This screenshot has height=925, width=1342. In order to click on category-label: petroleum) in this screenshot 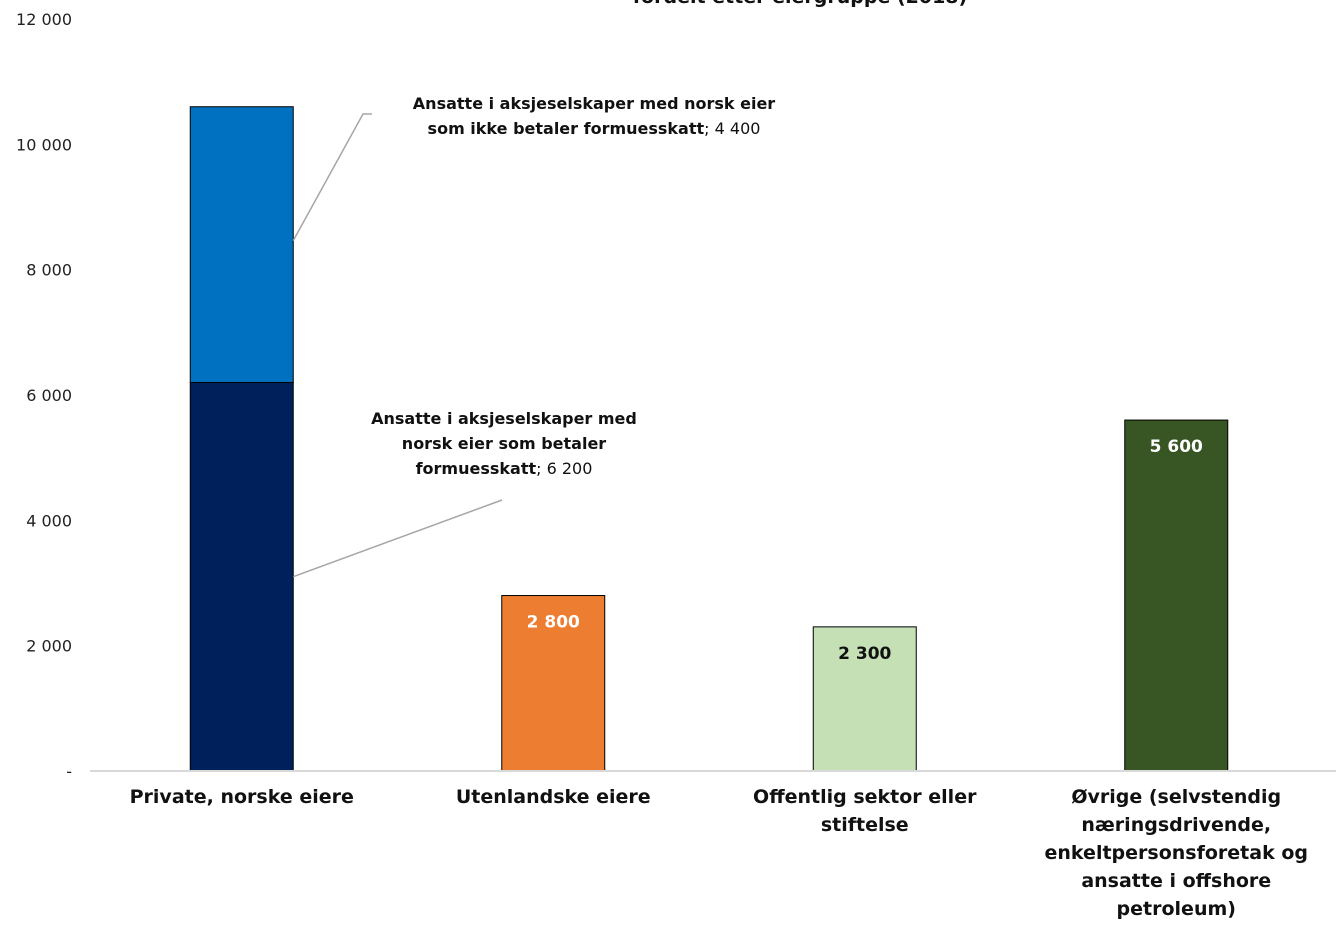, I will do `click(1176, 909)`.